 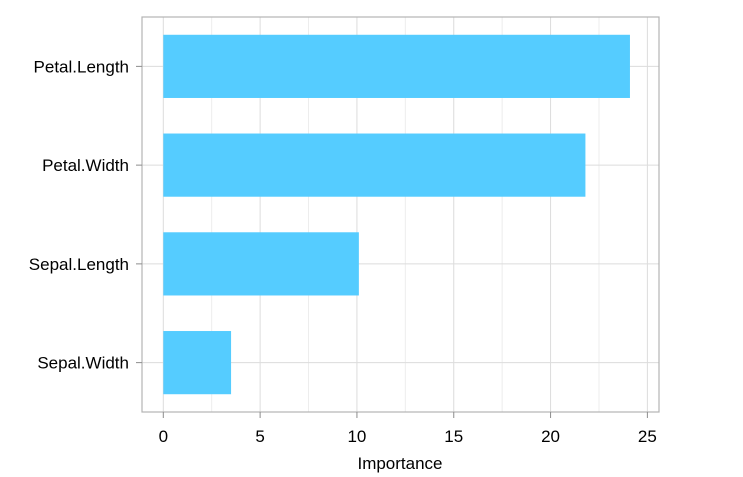 I want to click on x-tick-label: 15, so click(x=453, y=436).